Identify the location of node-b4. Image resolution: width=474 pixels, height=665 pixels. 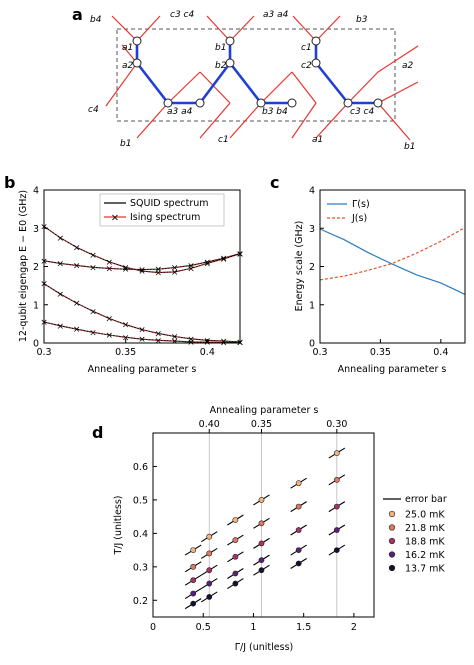
(292, 103).